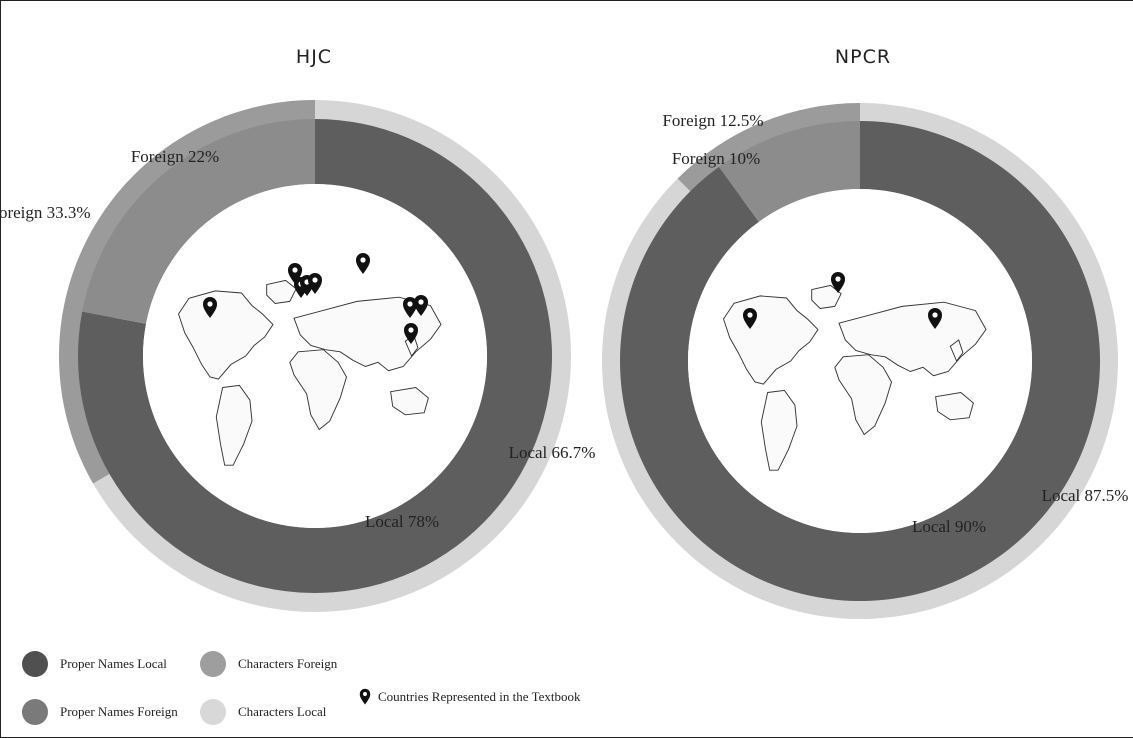  Describe the element at coordinates (119, 711) in the screenshot. I see `legend-label-proper-names-foreign: Proper Names Foreign` at that location.